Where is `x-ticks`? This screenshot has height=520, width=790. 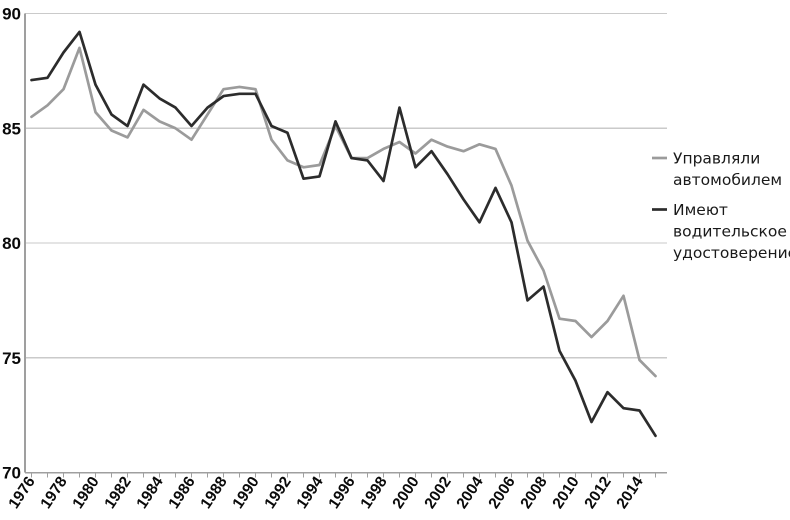 x-ticks is located at coordinates (343, 475).